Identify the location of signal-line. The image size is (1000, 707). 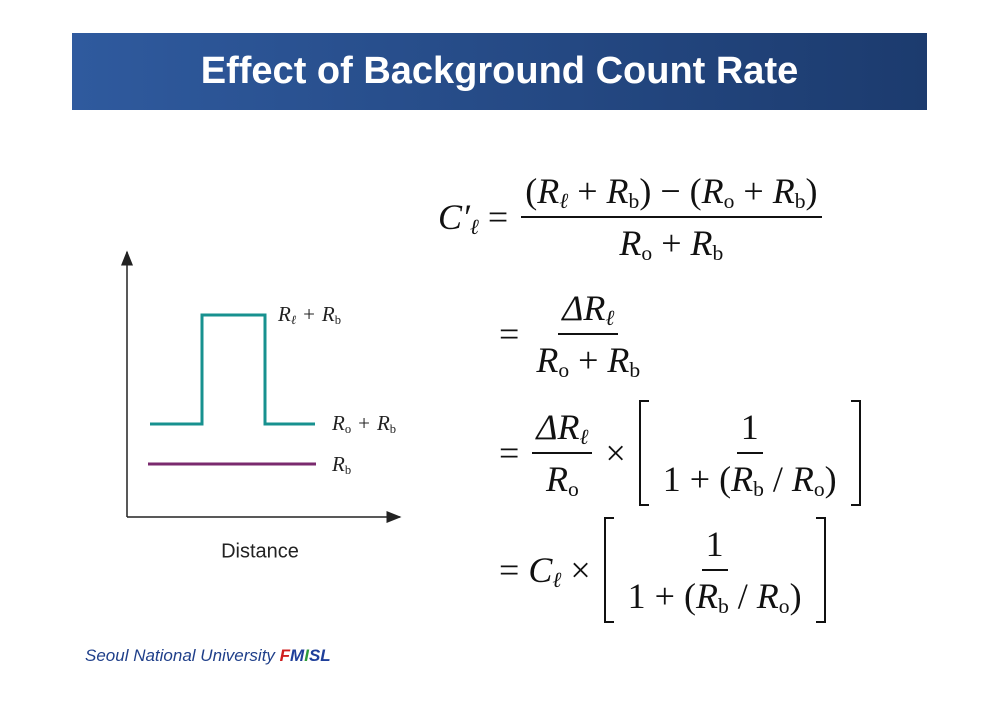
(232, 369).